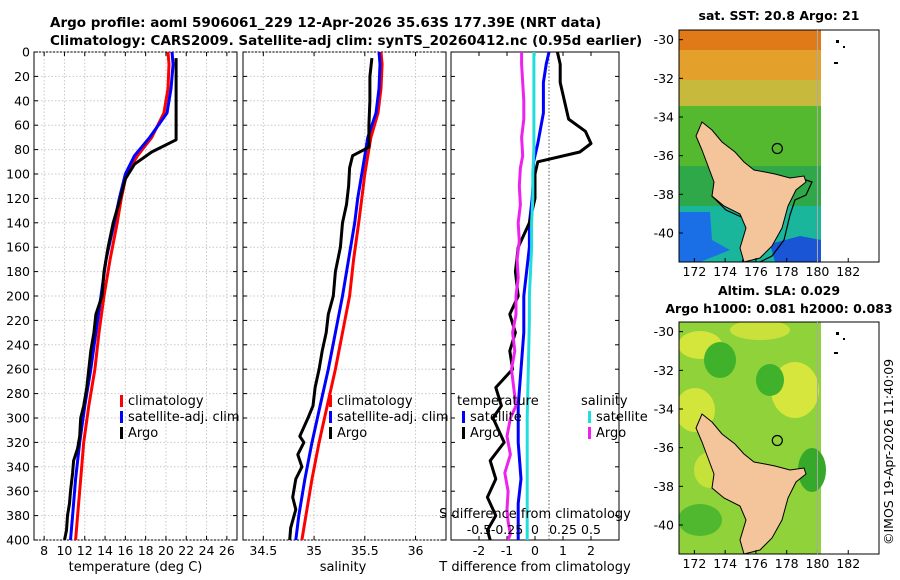 The image size is (900, 580). What do you see at coordinates (535, 550) in the screenshot?
I see `x-tick-label: 0` at bounding box center [535, 550].